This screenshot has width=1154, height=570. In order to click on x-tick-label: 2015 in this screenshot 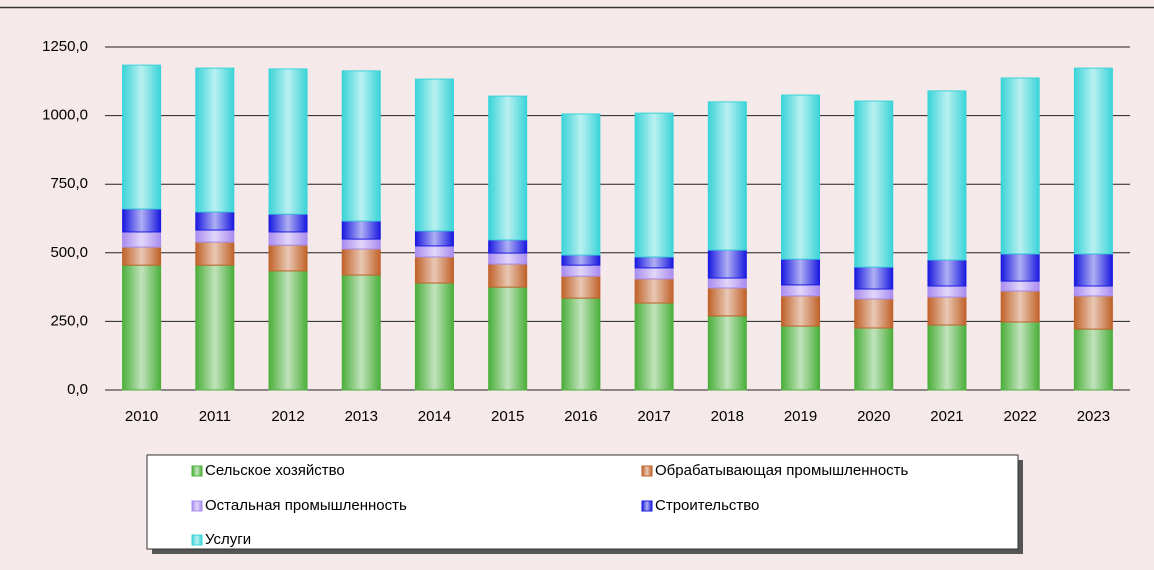, I will do `click(507, 416)`.